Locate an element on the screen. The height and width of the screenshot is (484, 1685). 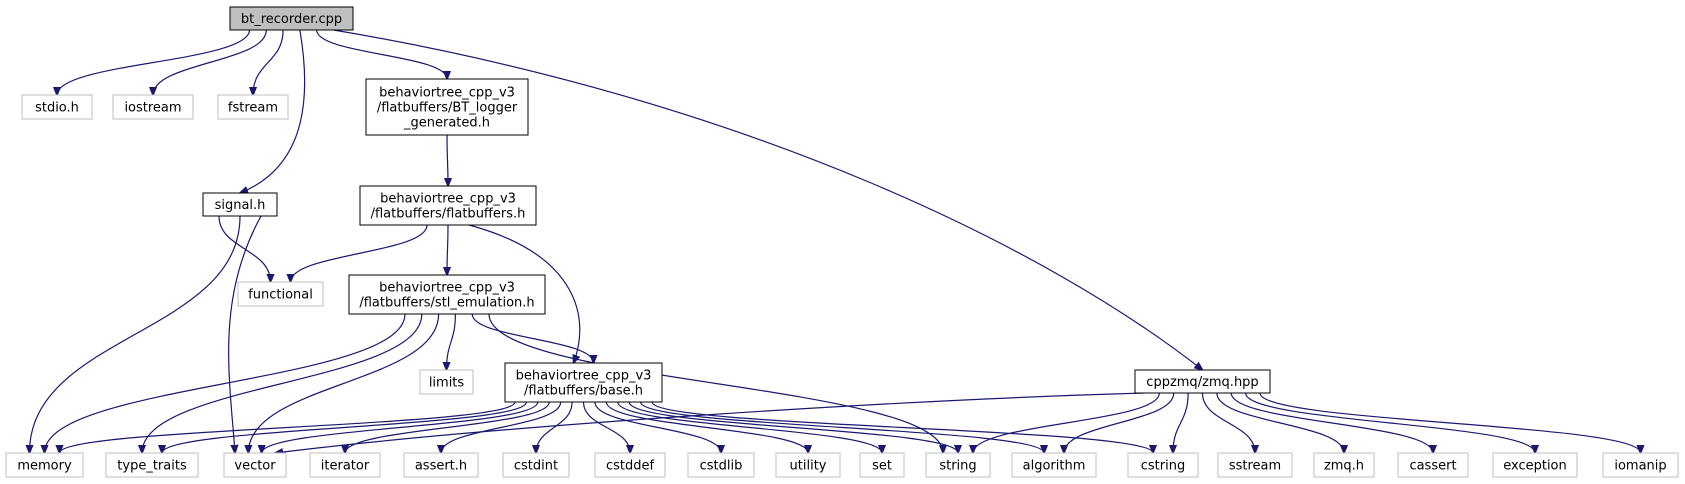
node-cstring: cstring is located at coordinates (1163, 465).